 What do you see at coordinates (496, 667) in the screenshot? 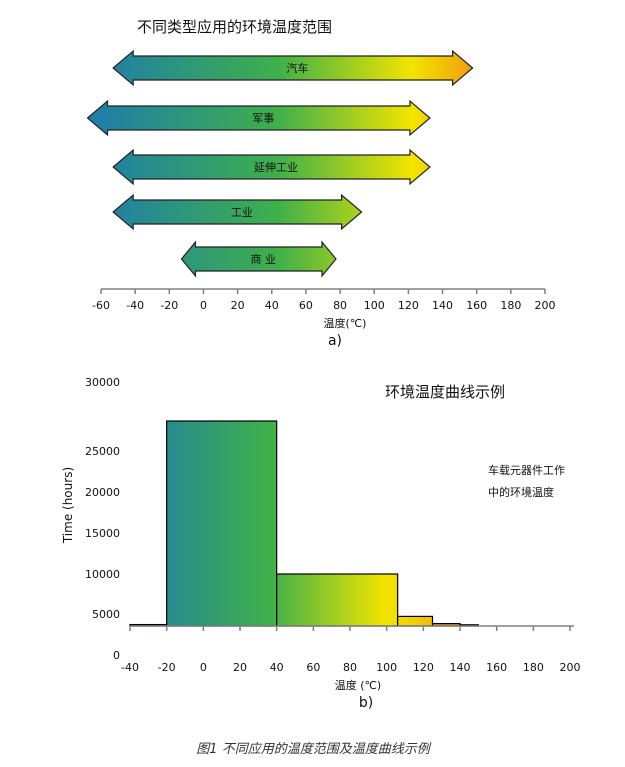
I see `bar-x-tick-label: 160` at bounding box center [496, 667].